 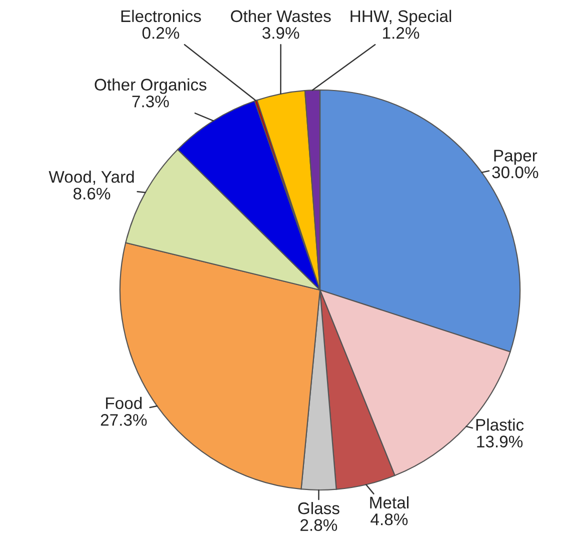 What do you see at coordinates (123, 420) in the screenshot?
I see `data-label: 27.3%` at bounding box center [123, 420].